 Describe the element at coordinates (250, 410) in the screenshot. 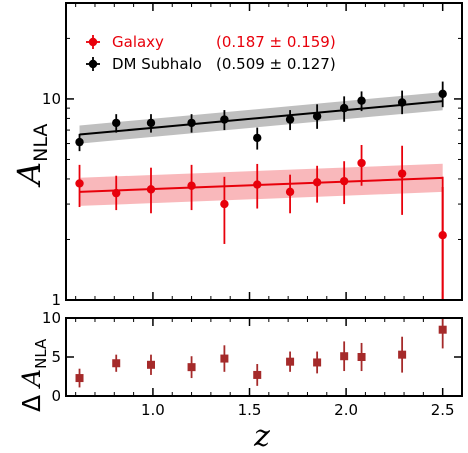

I see `x-tick-label: 1.5` at that location.